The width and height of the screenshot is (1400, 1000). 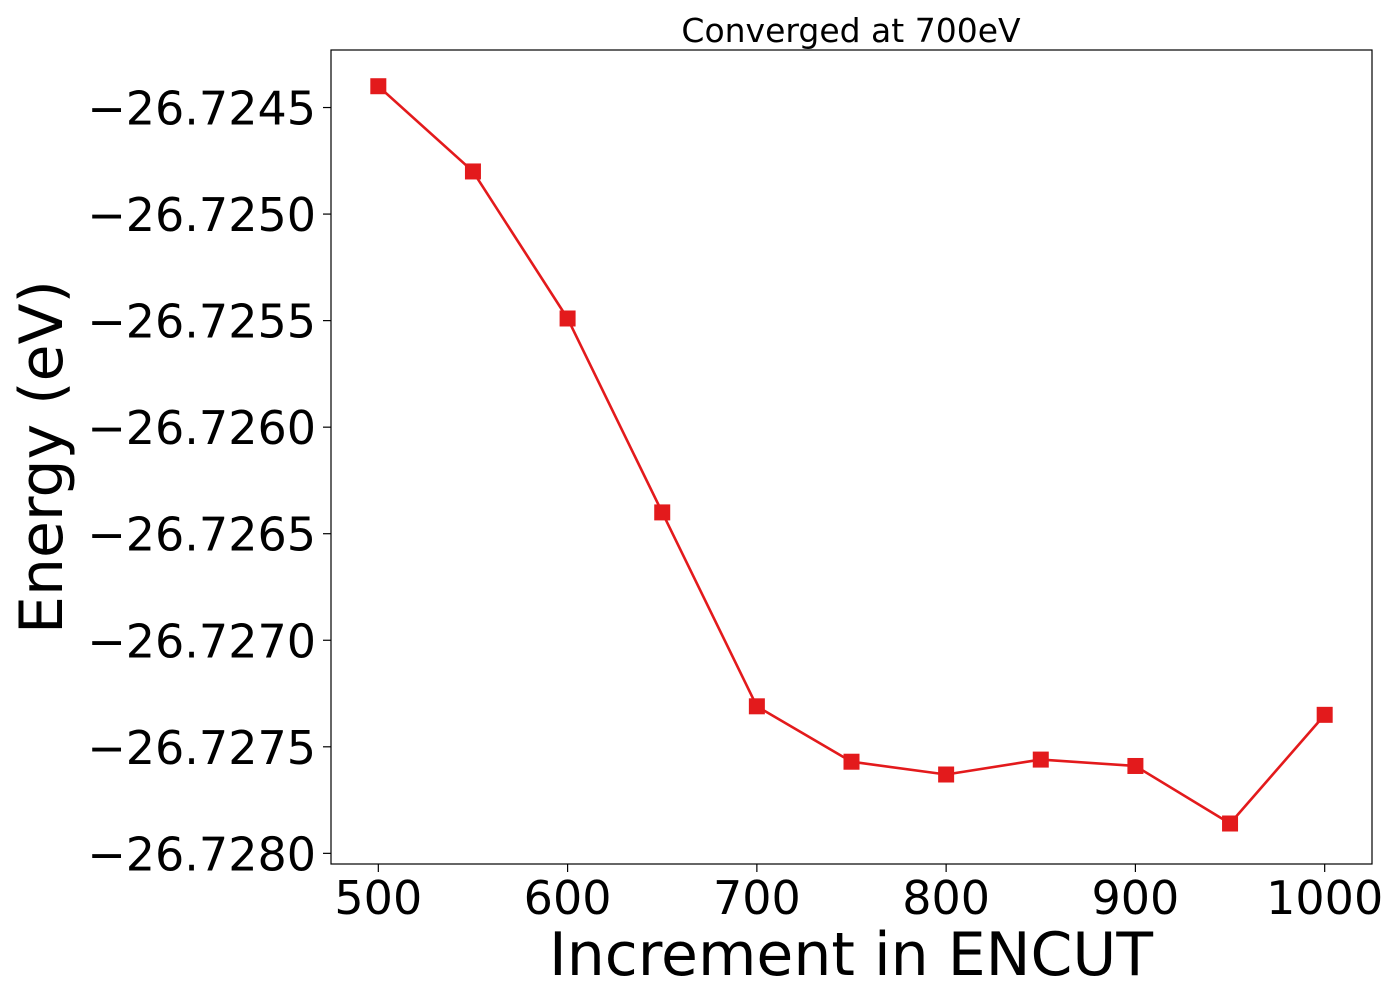 What do you see at coordinates (1324, 898) in the screenshot?
I see `x-tick-label: 1000` at bounding box center [1324, 898].